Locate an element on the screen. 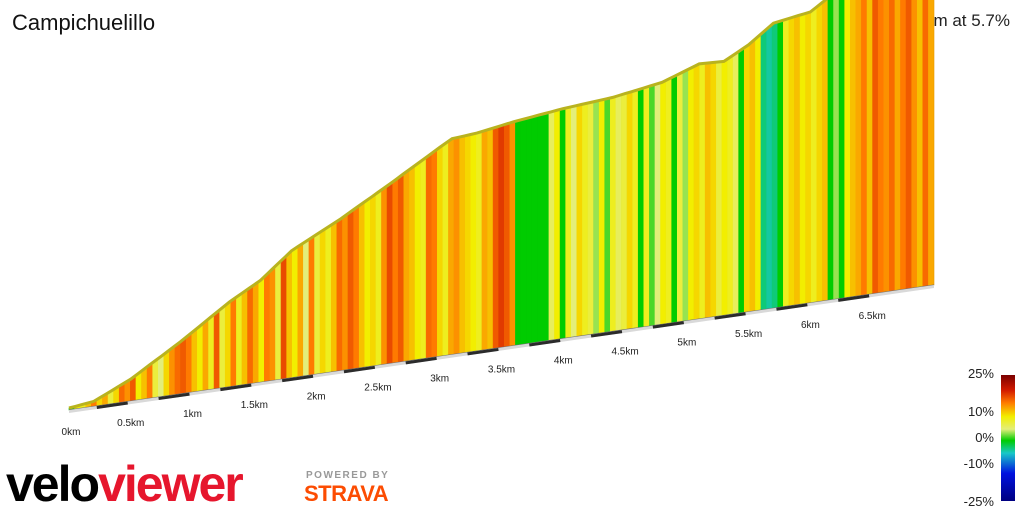 Image resolution: width=1024 pixels, height=512 pixels. powered-by-label: POWERED BY is located at coordinates (347, 475).